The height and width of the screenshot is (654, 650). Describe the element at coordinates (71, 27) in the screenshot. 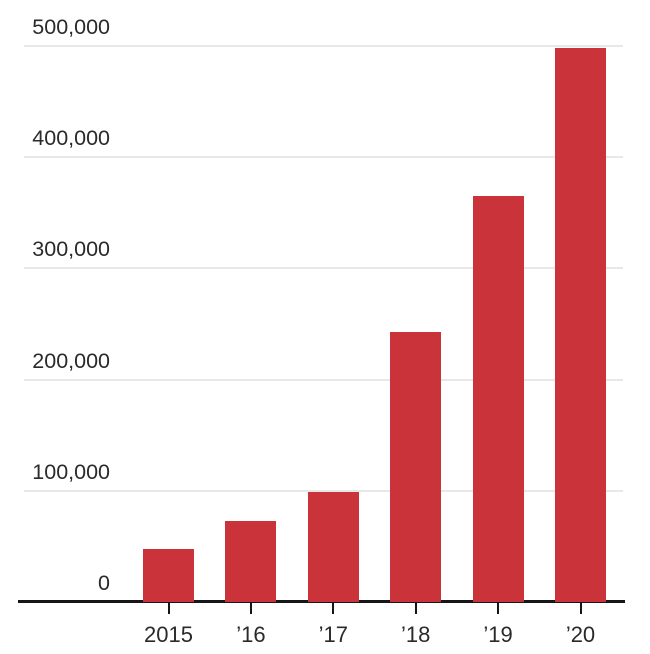

I see `y-axis-tick-label: 500,000` at that location.